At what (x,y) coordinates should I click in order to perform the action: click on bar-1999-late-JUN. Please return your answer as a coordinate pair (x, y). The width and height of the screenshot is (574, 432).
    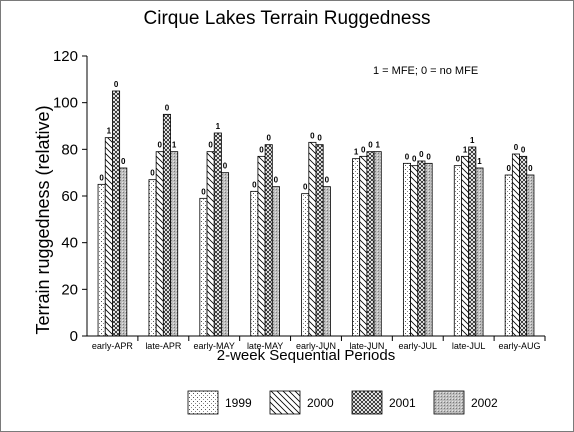
    Looking at the image, I should click on (356, 247).